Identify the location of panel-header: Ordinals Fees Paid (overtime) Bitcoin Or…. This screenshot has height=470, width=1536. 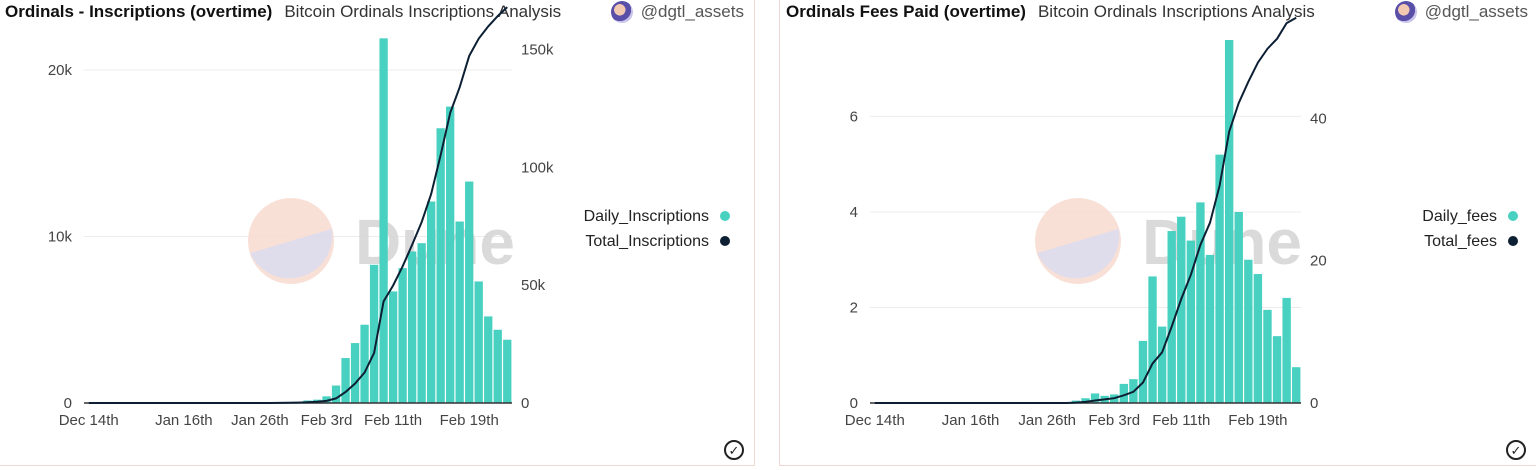
(1157, 12).